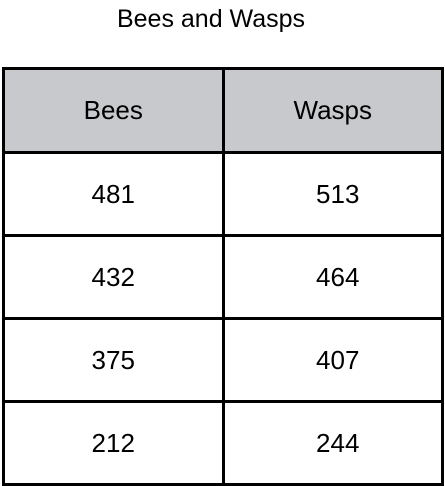  I want to click on cell-wasps: 244, so click(332, 443).